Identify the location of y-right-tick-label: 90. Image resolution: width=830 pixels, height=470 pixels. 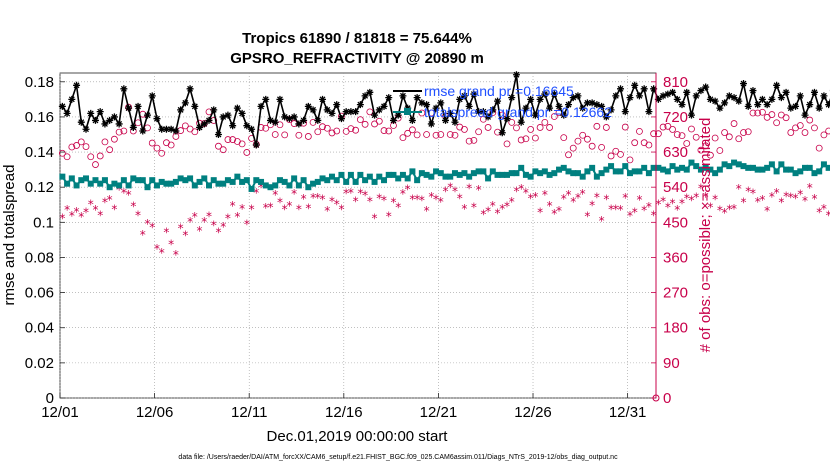
(671, 363).